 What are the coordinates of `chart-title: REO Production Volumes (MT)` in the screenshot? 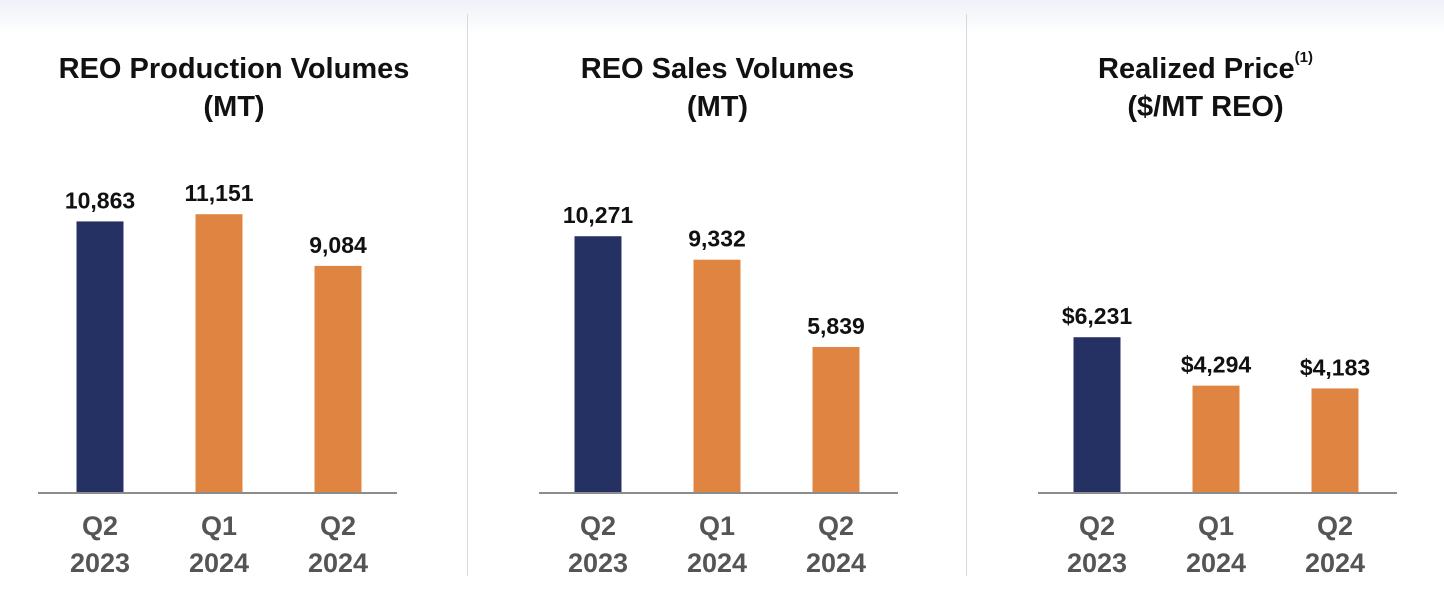 It's located at (234, 88).